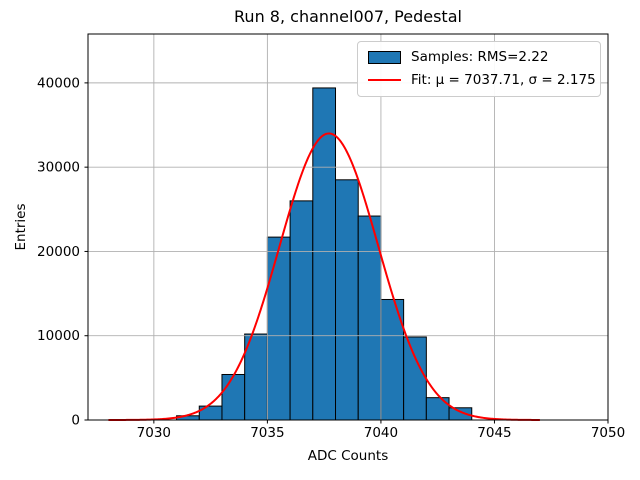 The height and width of the screenshot is (480, 640). I want to click on x-tick-label: 7040, so click(381, 433).